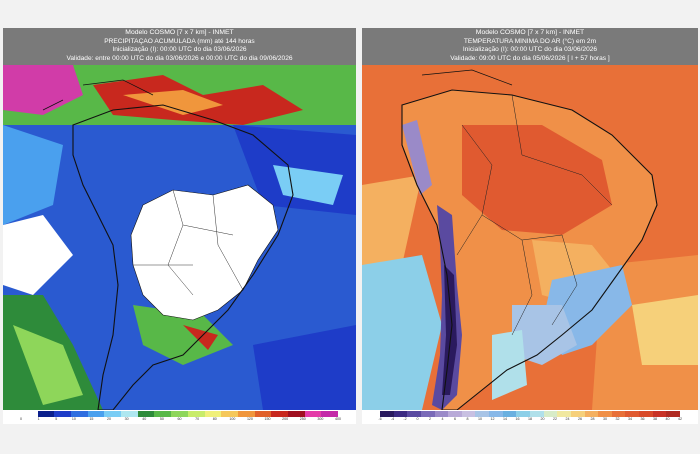 This screenshot has height=454, width=700. I want to click on colorbar-label: 60, so click(179, 419).